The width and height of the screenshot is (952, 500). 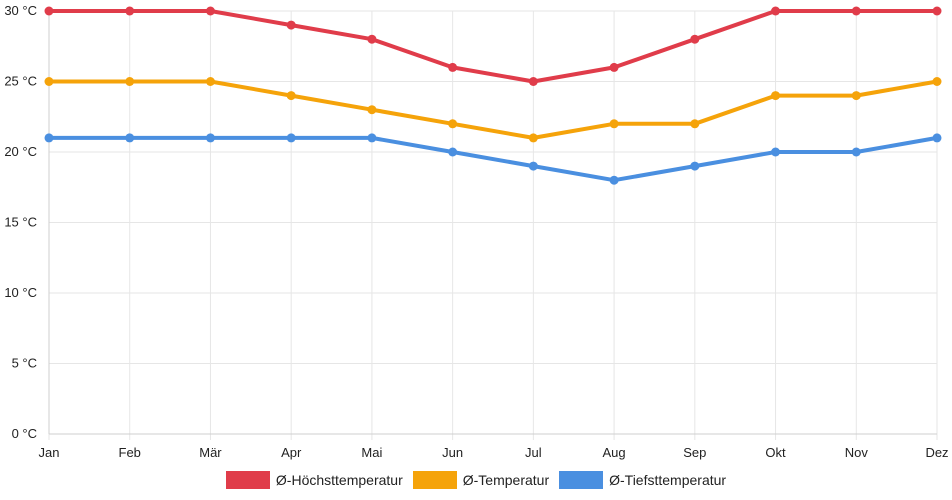 I want to click on x-tick-label: Jun, so click(x=452, y=452).